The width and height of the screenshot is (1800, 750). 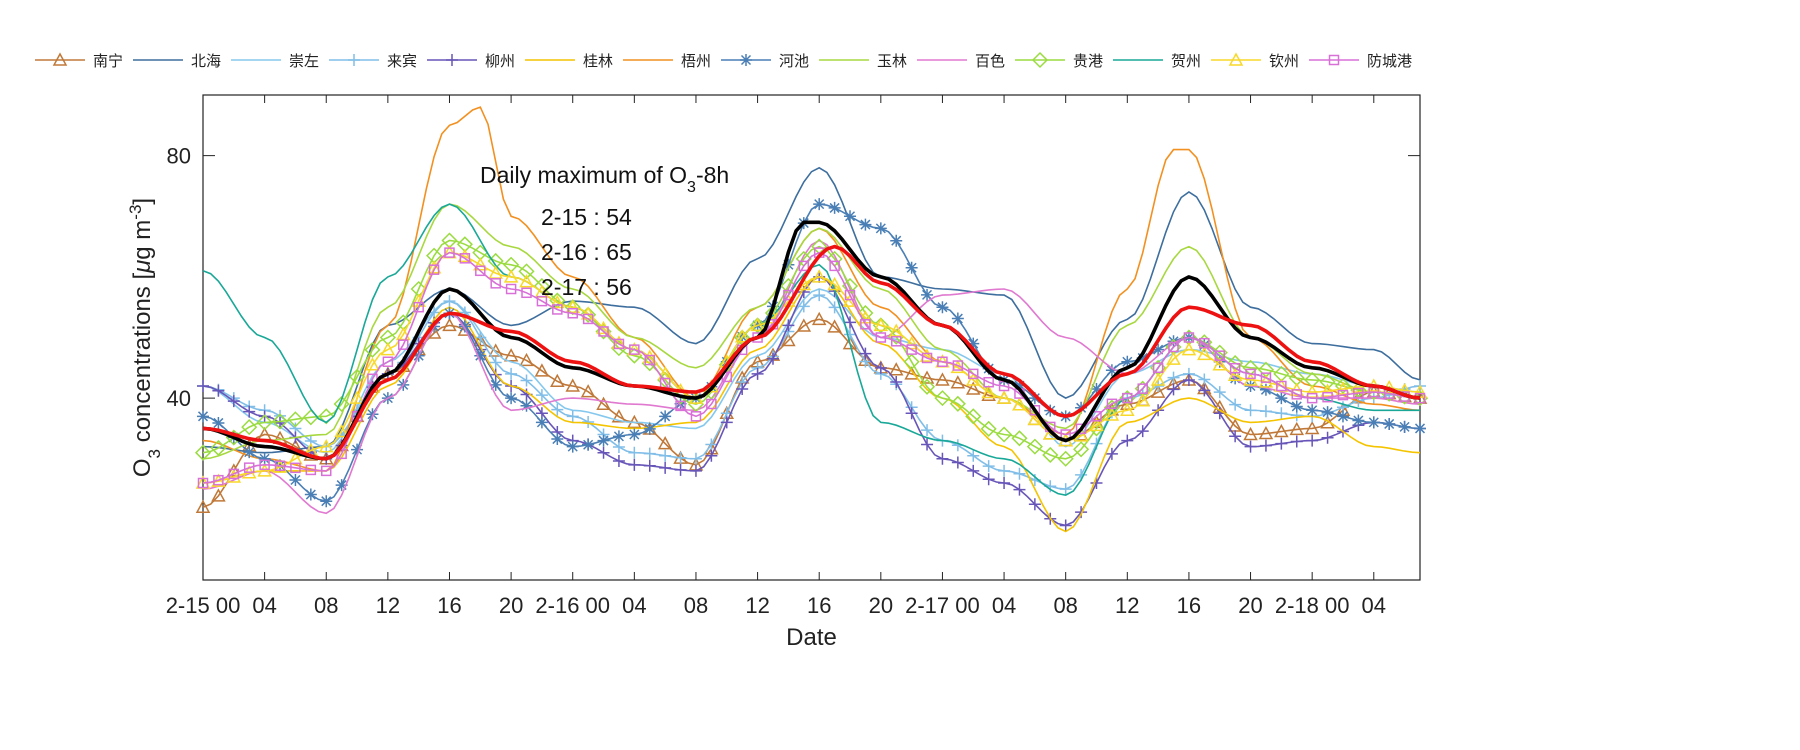 I want to click on legend-item-11: 贺州, so click(x=1157, y=61).